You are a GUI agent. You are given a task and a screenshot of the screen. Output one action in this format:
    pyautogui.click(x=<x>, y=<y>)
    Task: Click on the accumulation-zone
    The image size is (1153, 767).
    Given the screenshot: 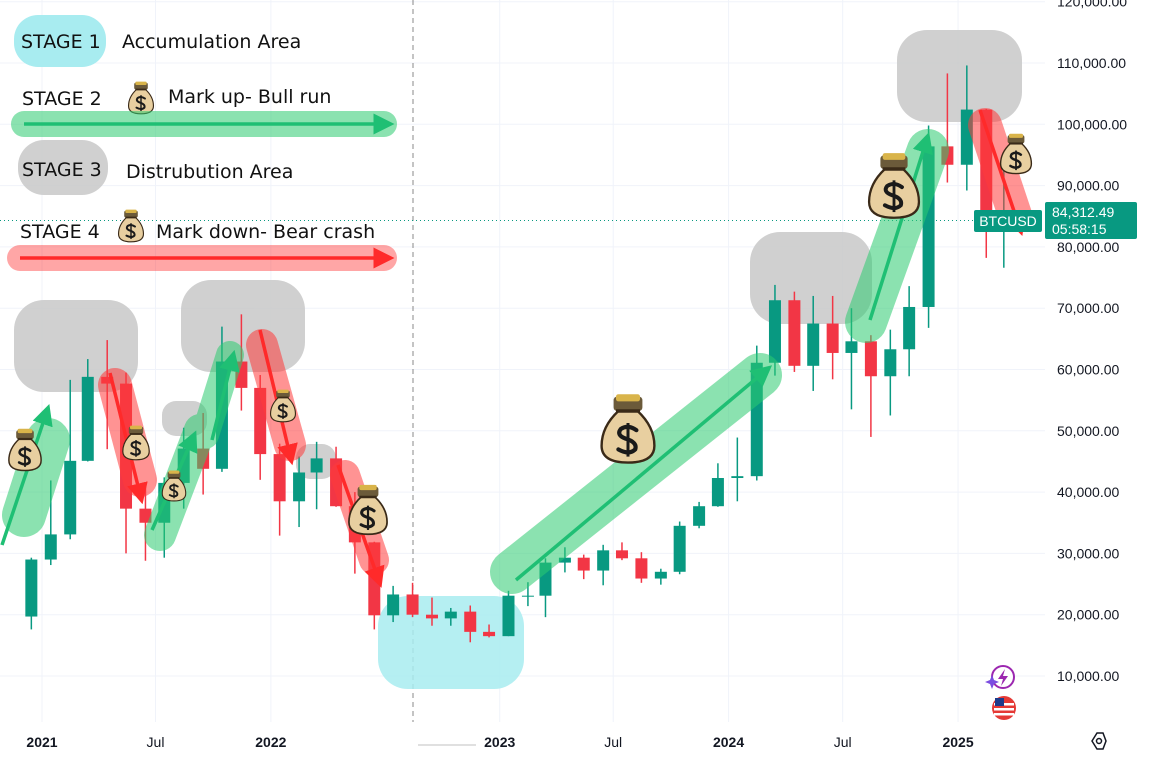 What is the action you would take?
    pyautogui.click(x=451, y=642)
    